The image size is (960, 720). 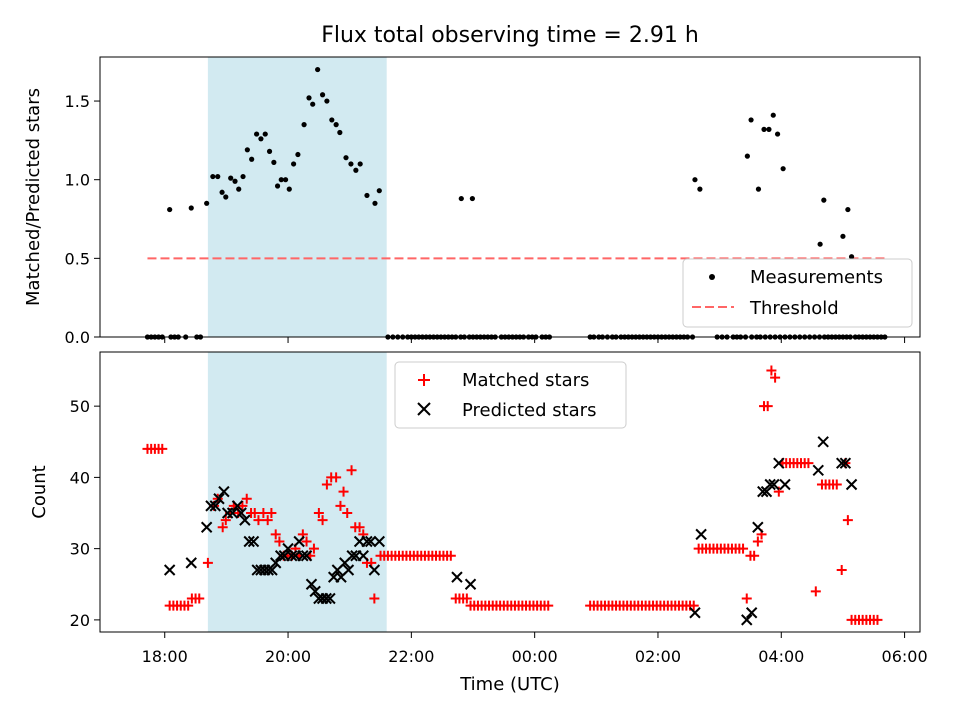 I want to click on top-legend: Measurements Threshold, so click(x=797, y=293).